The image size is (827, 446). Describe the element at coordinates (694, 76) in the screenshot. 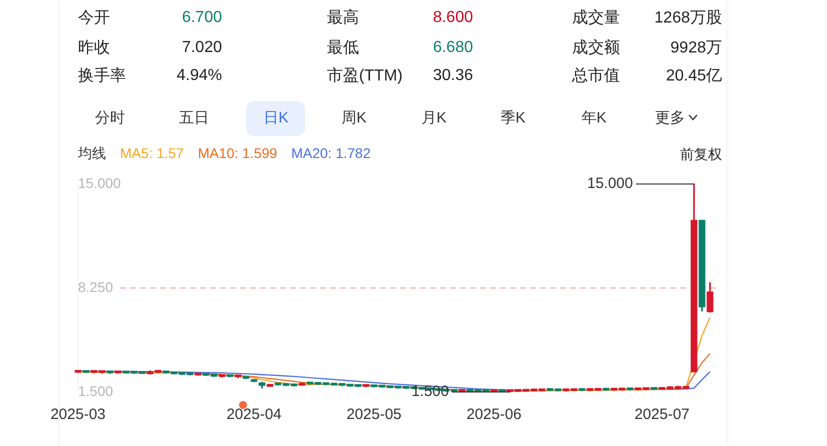

I see `text: 20.45亿` at that location.